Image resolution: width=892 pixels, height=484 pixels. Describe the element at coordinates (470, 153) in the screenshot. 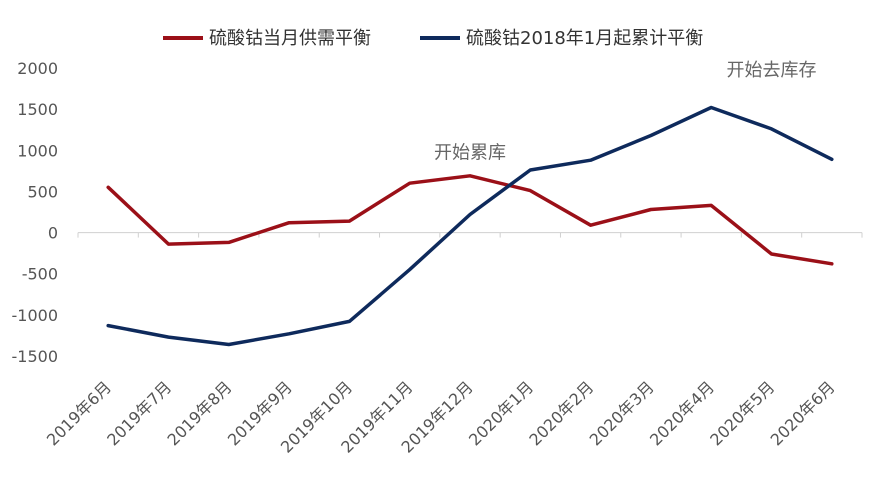

I see `annotation-label: 开始累库` at that location.